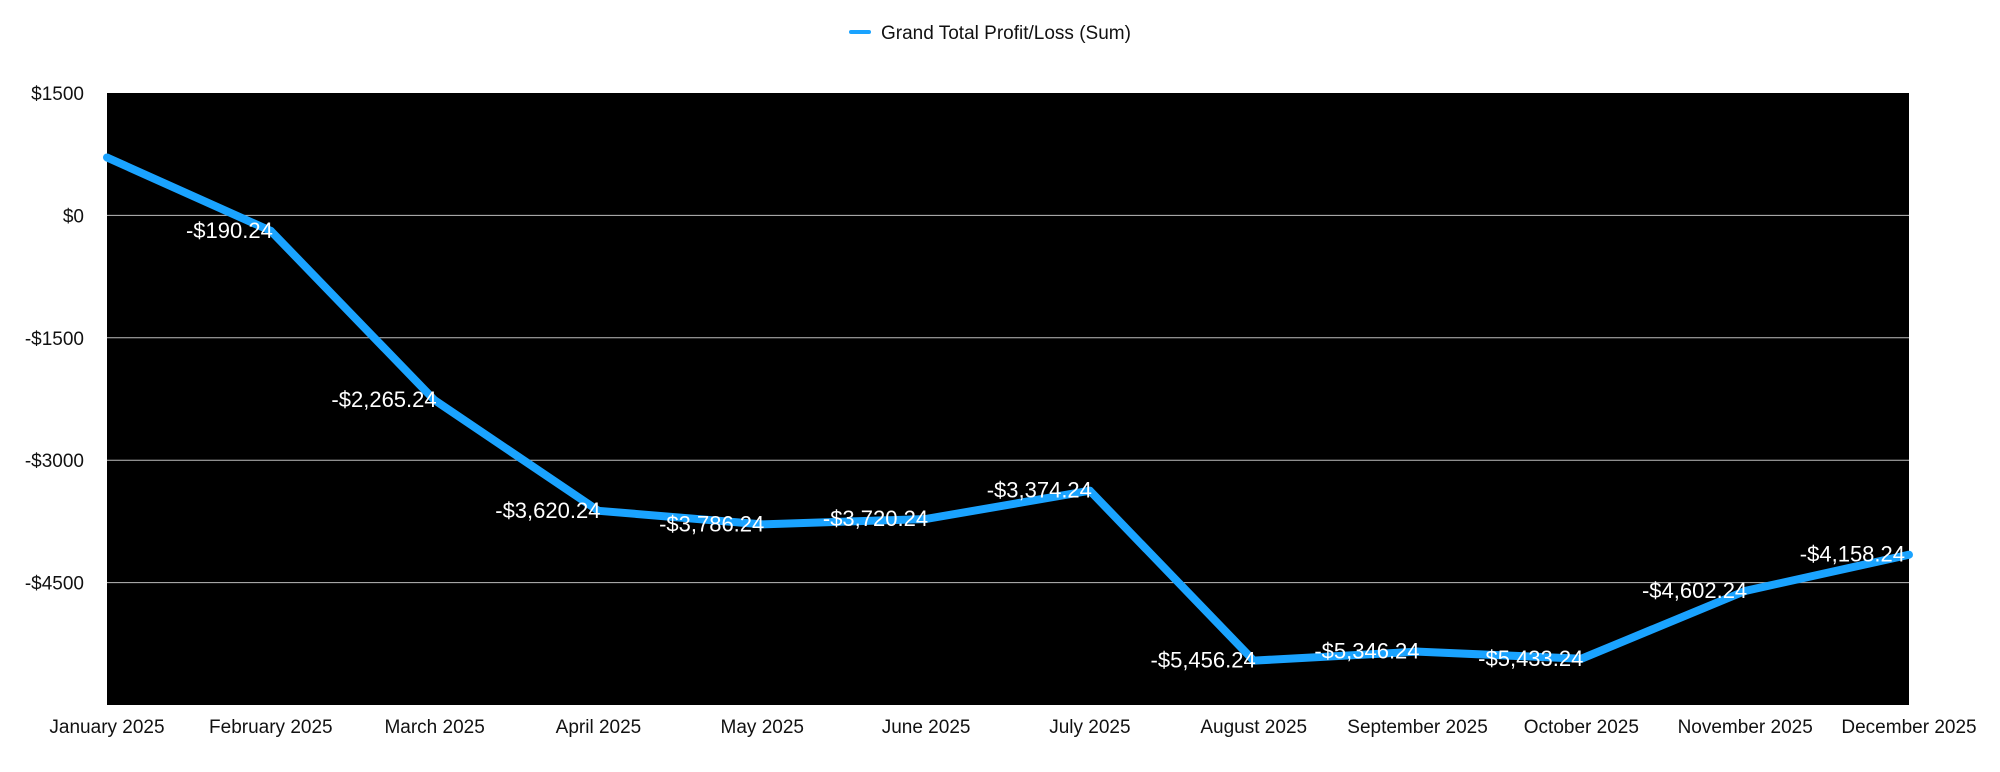  What do you see at coordinates (73, 216) in the screenshot?
I see `y-tick-label: $0` at bounding box center [73, 216].